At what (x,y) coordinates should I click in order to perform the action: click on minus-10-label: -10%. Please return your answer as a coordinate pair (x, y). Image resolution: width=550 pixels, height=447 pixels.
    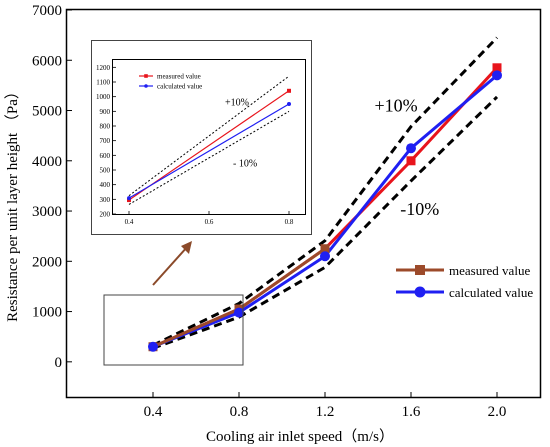
    Looking at the image, I should click on (419, 209).